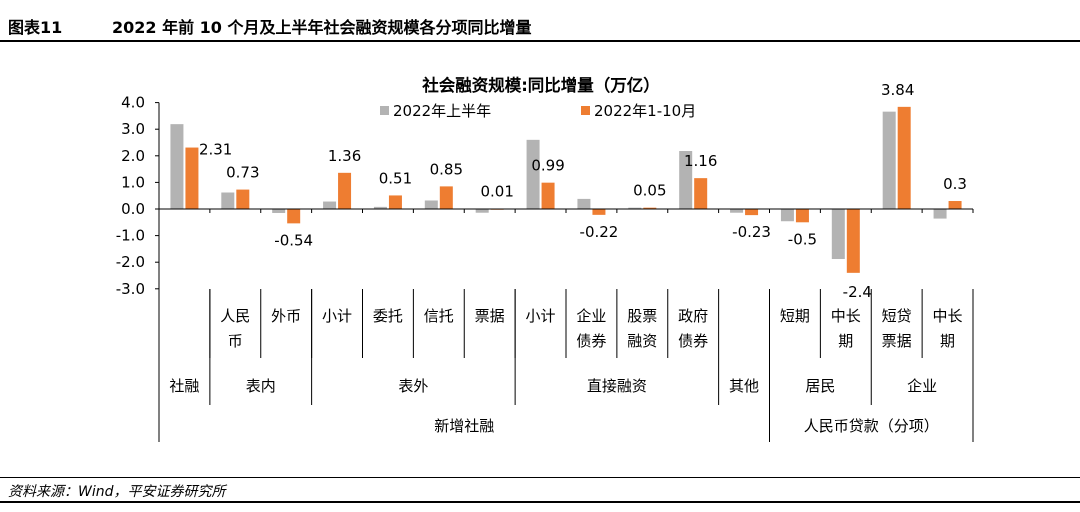 The width and height of the screenshot is (1080, 512). What do you see at coordinates (540, 25) in the screenshot?
I see `figure-header: 图表11 2022 年前 10 个月及上半年社会融资规模各分项同比增量` at bounding box center [540, 25].